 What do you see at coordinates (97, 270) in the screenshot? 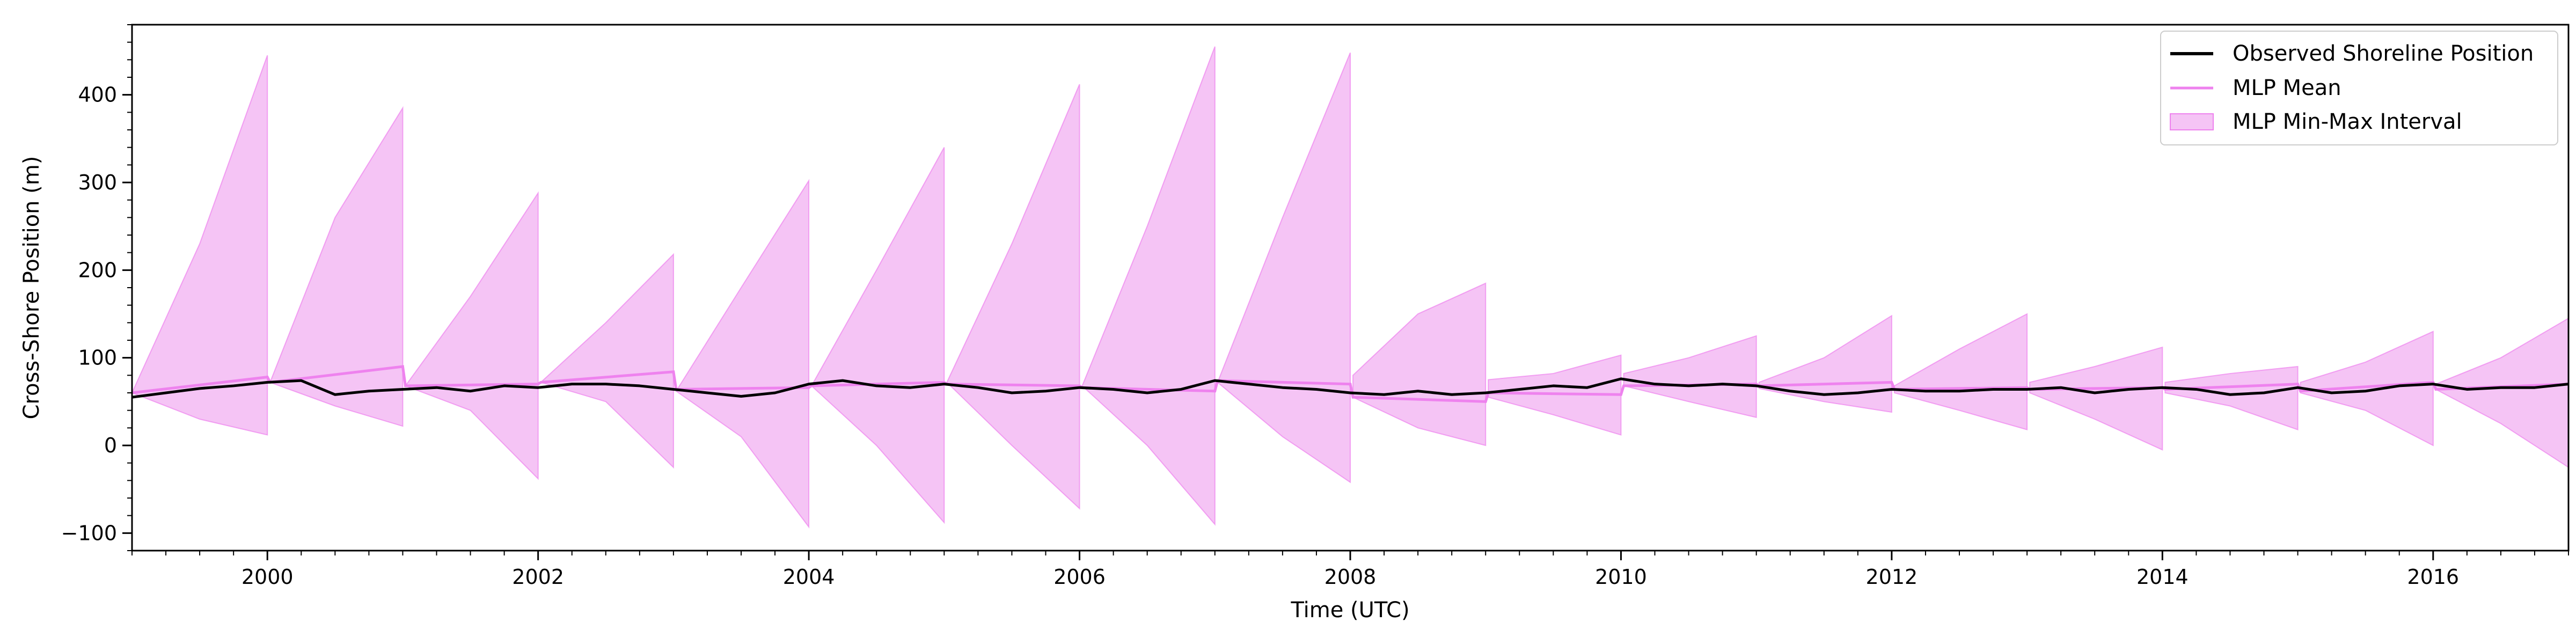
I see `y-tick-label-200: 200` at bounding box center [97, 270].